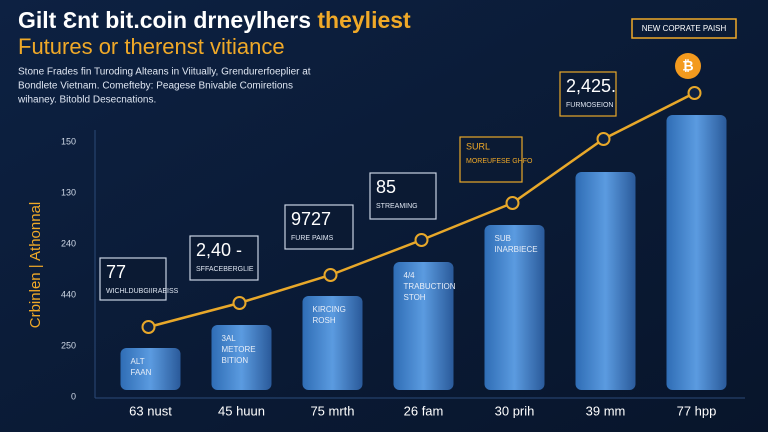  I want to click on bitcoin-symbol: ₿, so click(687, 66).